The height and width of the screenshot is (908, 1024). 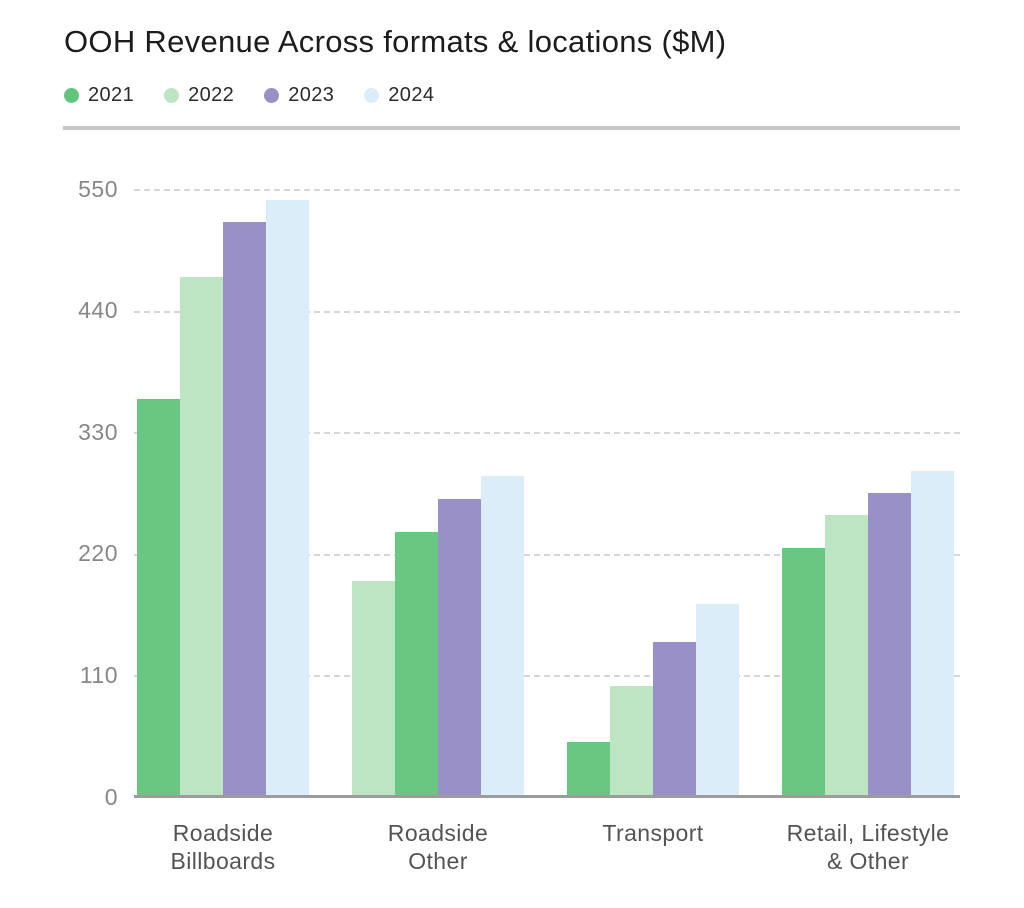 I want to click on legend: 2021 2022 2023 2024, so click(x=249, y=95).